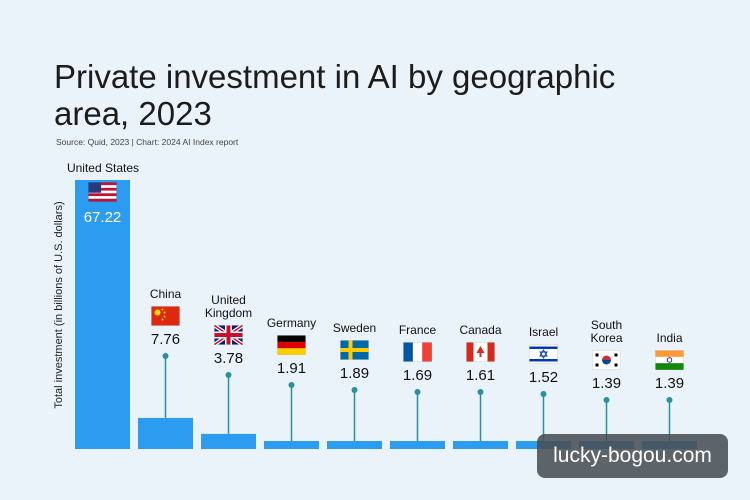  I want to click on category-label: India, so click(669, 338).